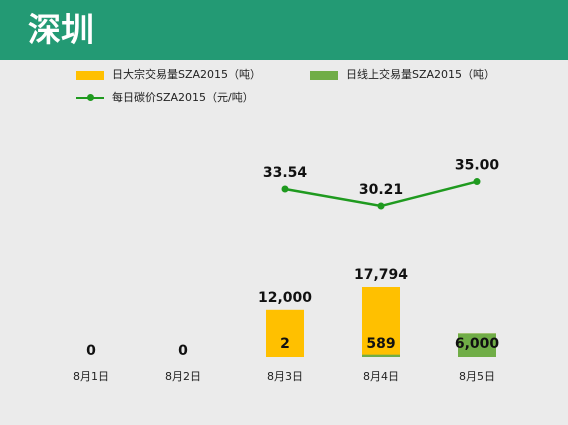  I want to click on data-label-online: 6,000, so click(477, 344).